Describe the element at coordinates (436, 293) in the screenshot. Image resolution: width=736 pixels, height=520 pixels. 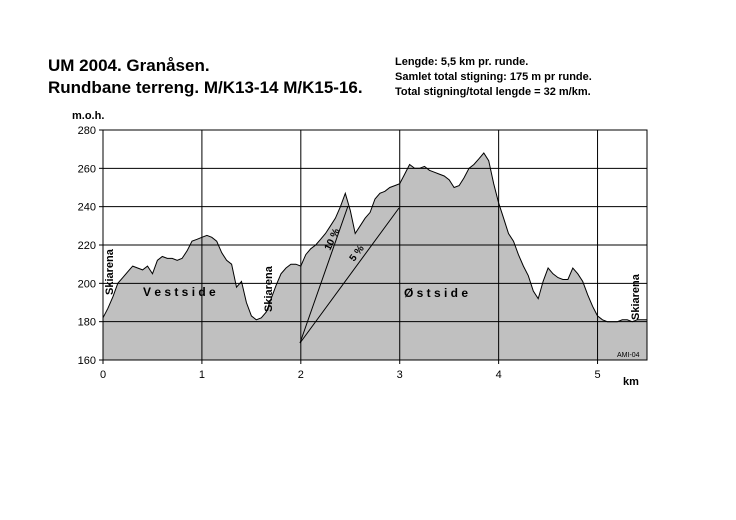
I see `section-label-ostside: Ø s t s i d e` at that location.